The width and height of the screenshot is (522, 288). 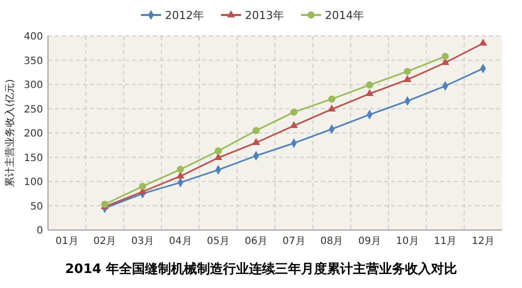 What do you see at coordinates (261, 269) in the screenshot?
I see `text: 2014 年全国缝制机械制造行业连续三年月度累计主营业务收入对比` at bounding box center [261, 269].